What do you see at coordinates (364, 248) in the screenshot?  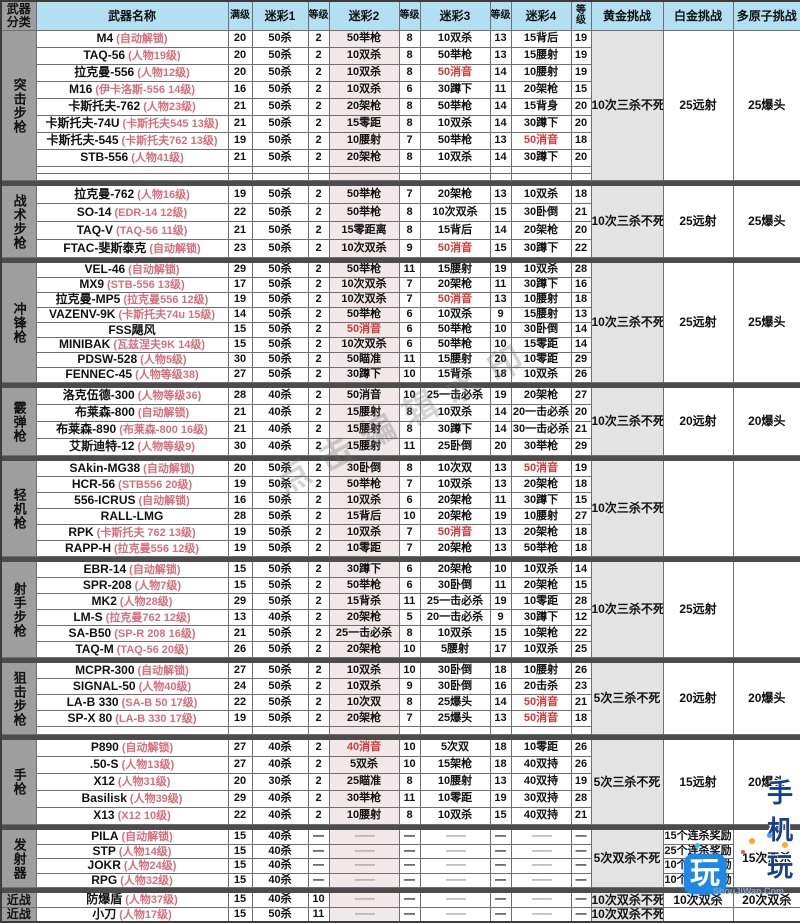 I see `cell-c2: 10次双杀` at bounding box center [364, 248].